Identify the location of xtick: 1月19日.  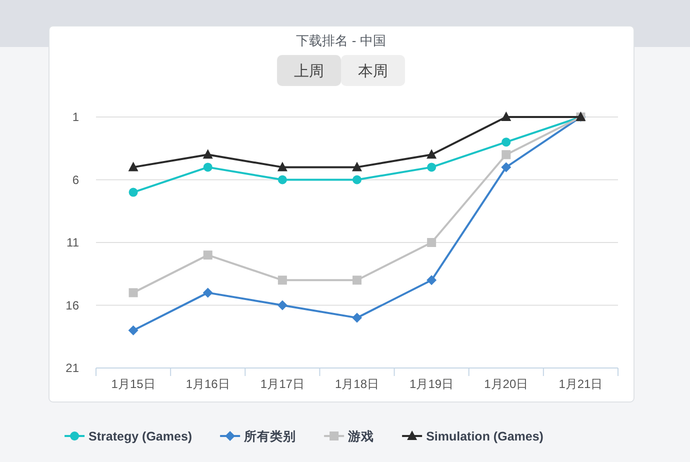
(432, 384).